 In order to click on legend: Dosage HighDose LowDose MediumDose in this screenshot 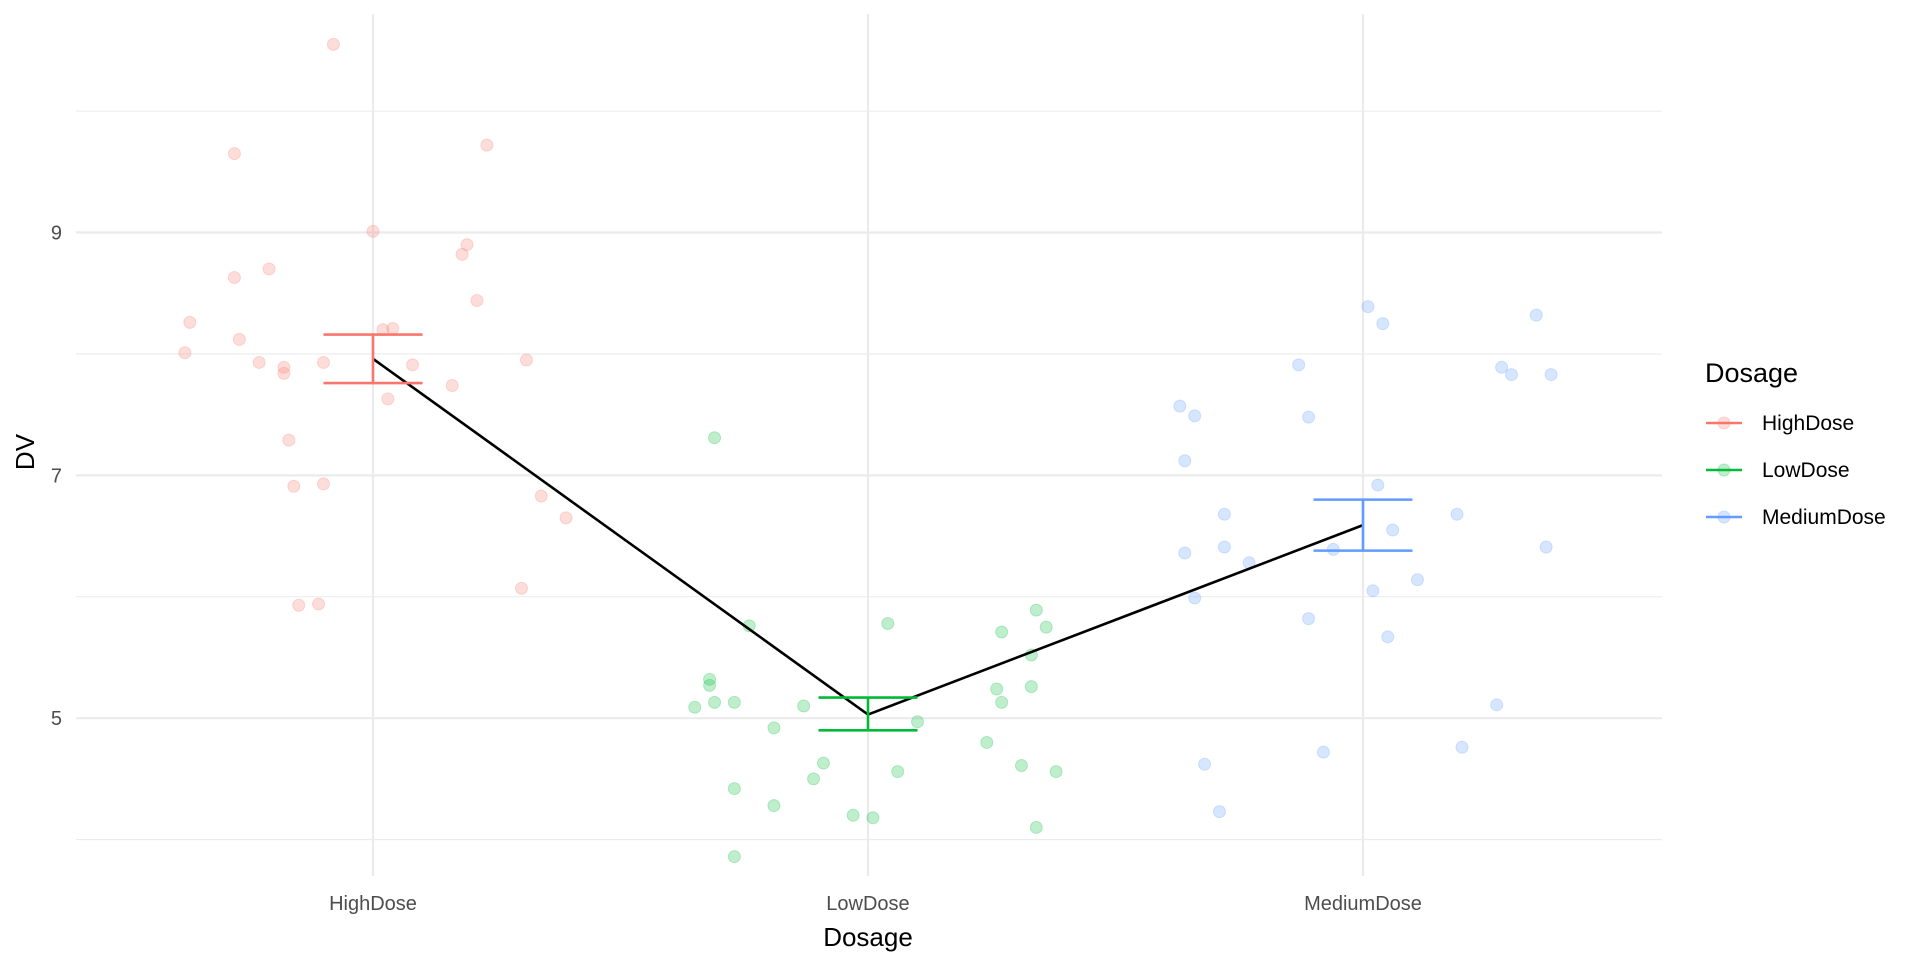, I will do `click(1795, 443)`.